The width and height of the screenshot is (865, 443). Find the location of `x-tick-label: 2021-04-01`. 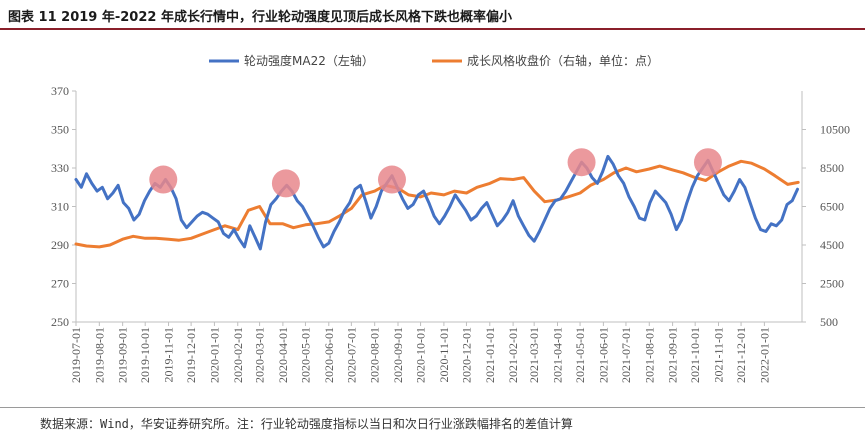

x-tick-label: 2021-04-01 is located at coordinates (557, 355).